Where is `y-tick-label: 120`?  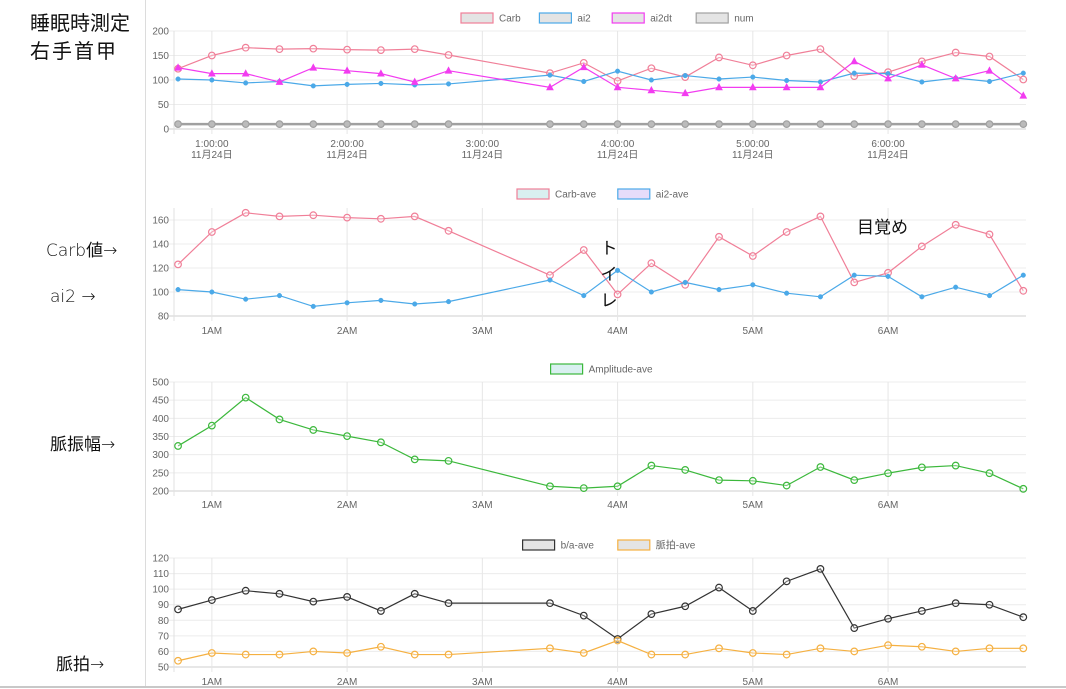
y-tick-label: 120 is located at coordinates (160, 559).